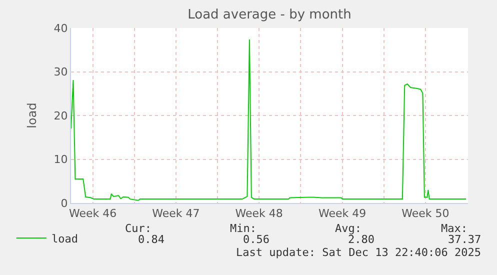 The image size is (497, 275). What do you see at coordinates (454, 228) in the screenshot?
I see `text: Max:` at bounding box center [454, 228].